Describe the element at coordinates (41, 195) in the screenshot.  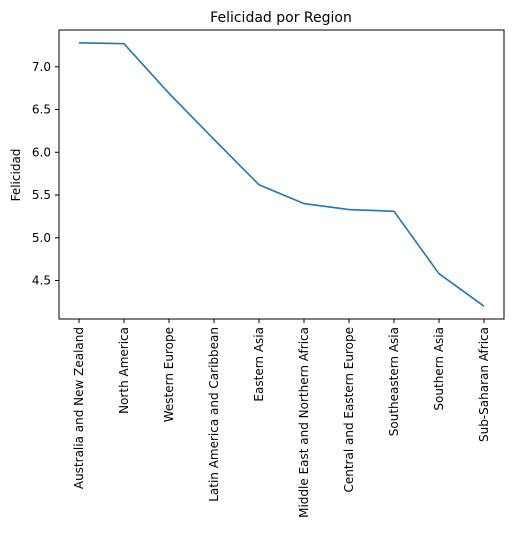
I see `y-tick-label: 5.5` at that location.